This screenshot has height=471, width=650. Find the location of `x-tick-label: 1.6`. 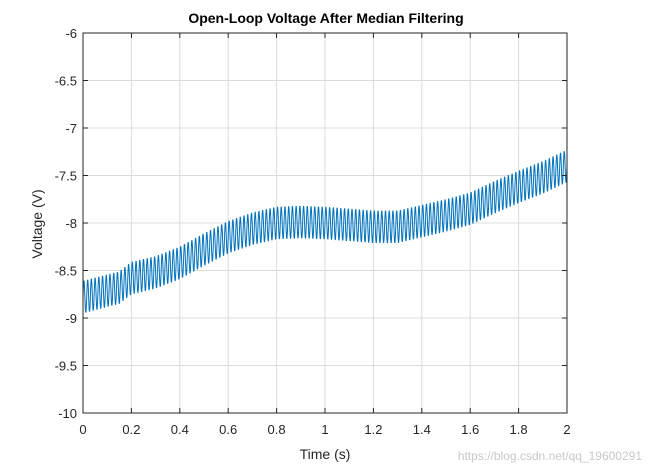

x-tick-label: 1.6 is located at coordinates (470, 429).